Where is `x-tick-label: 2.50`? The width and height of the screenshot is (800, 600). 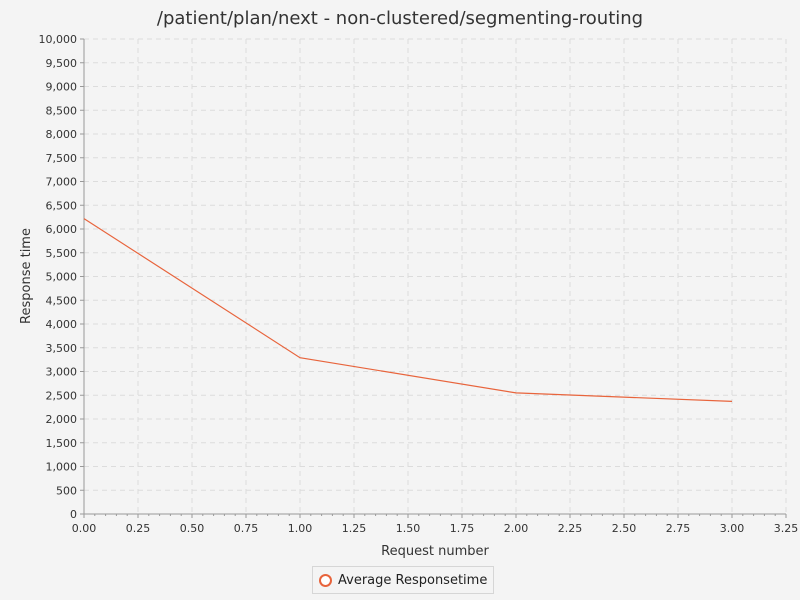
x-tick-label: 2.50 is located at coordinates (624, 528).